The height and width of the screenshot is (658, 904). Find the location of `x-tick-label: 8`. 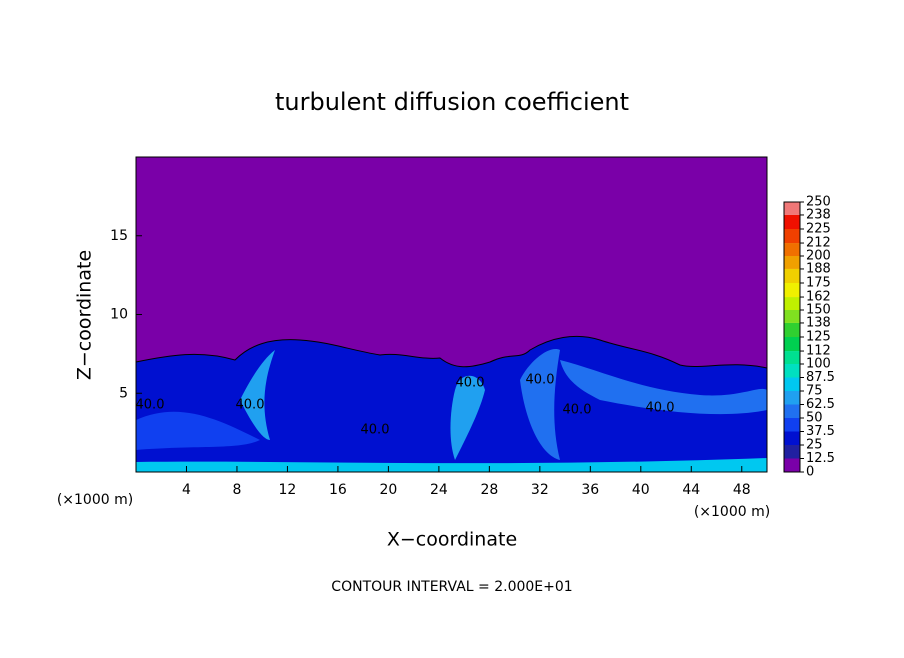

x-tick-label: 8 is located at coordinates (236, 490).